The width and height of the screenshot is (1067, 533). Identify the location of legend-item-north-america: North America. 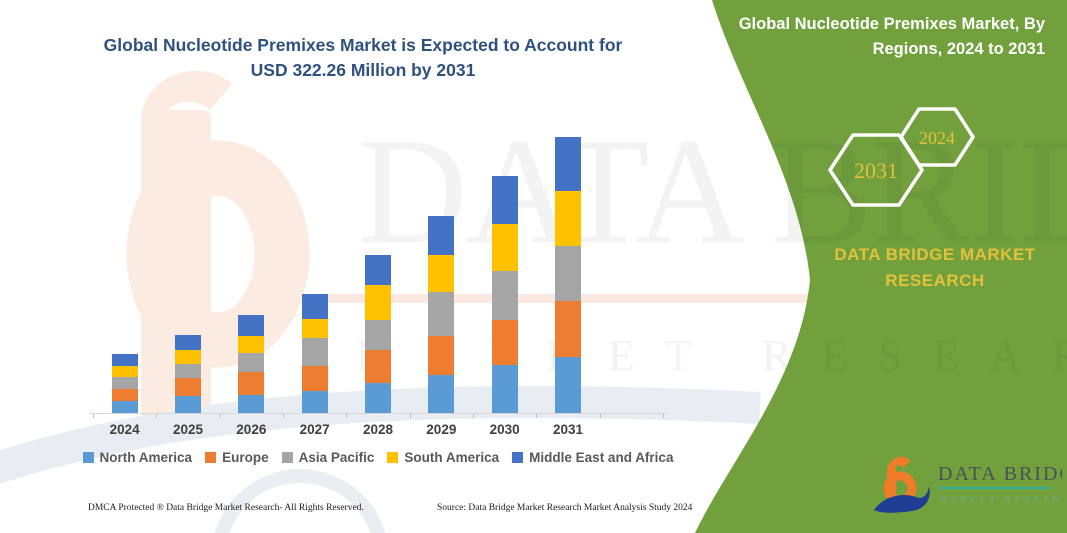
(137, 457).